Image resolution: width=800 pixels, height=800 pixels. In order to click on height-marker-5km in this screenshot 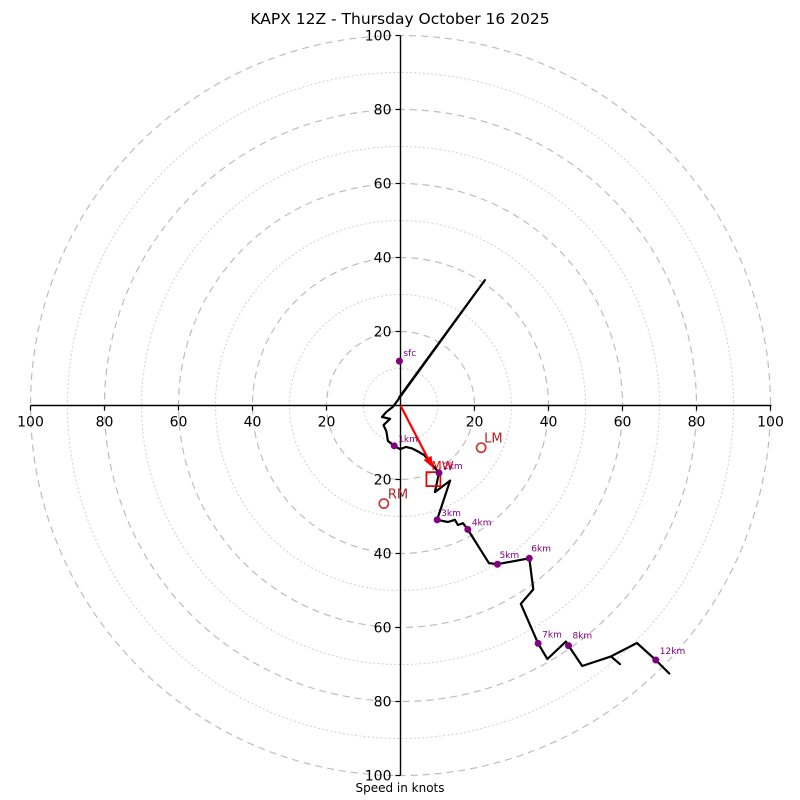, I will do `click(497, 564)`.